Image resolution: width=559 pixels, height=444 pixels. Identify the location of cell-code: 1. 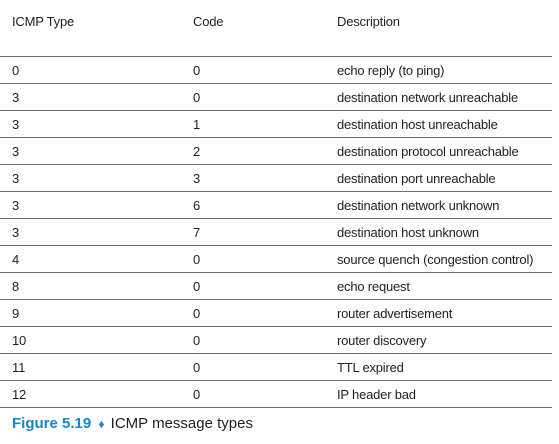
(253, 124).